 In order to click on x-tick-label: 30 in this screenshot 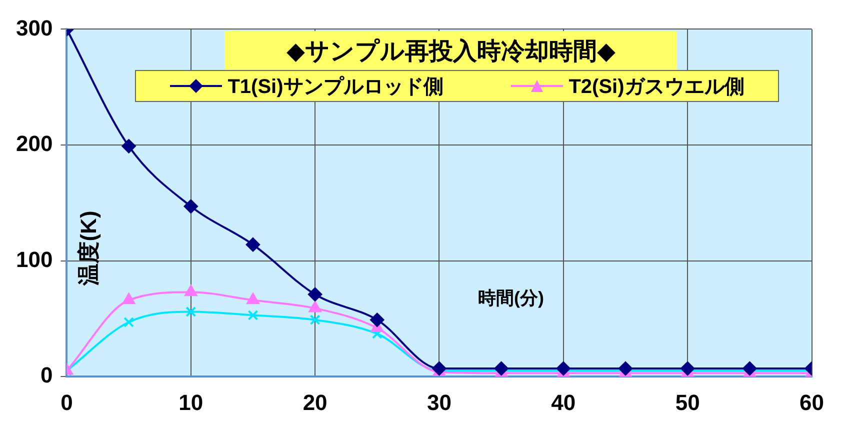, I will do `click(439, 402)`.